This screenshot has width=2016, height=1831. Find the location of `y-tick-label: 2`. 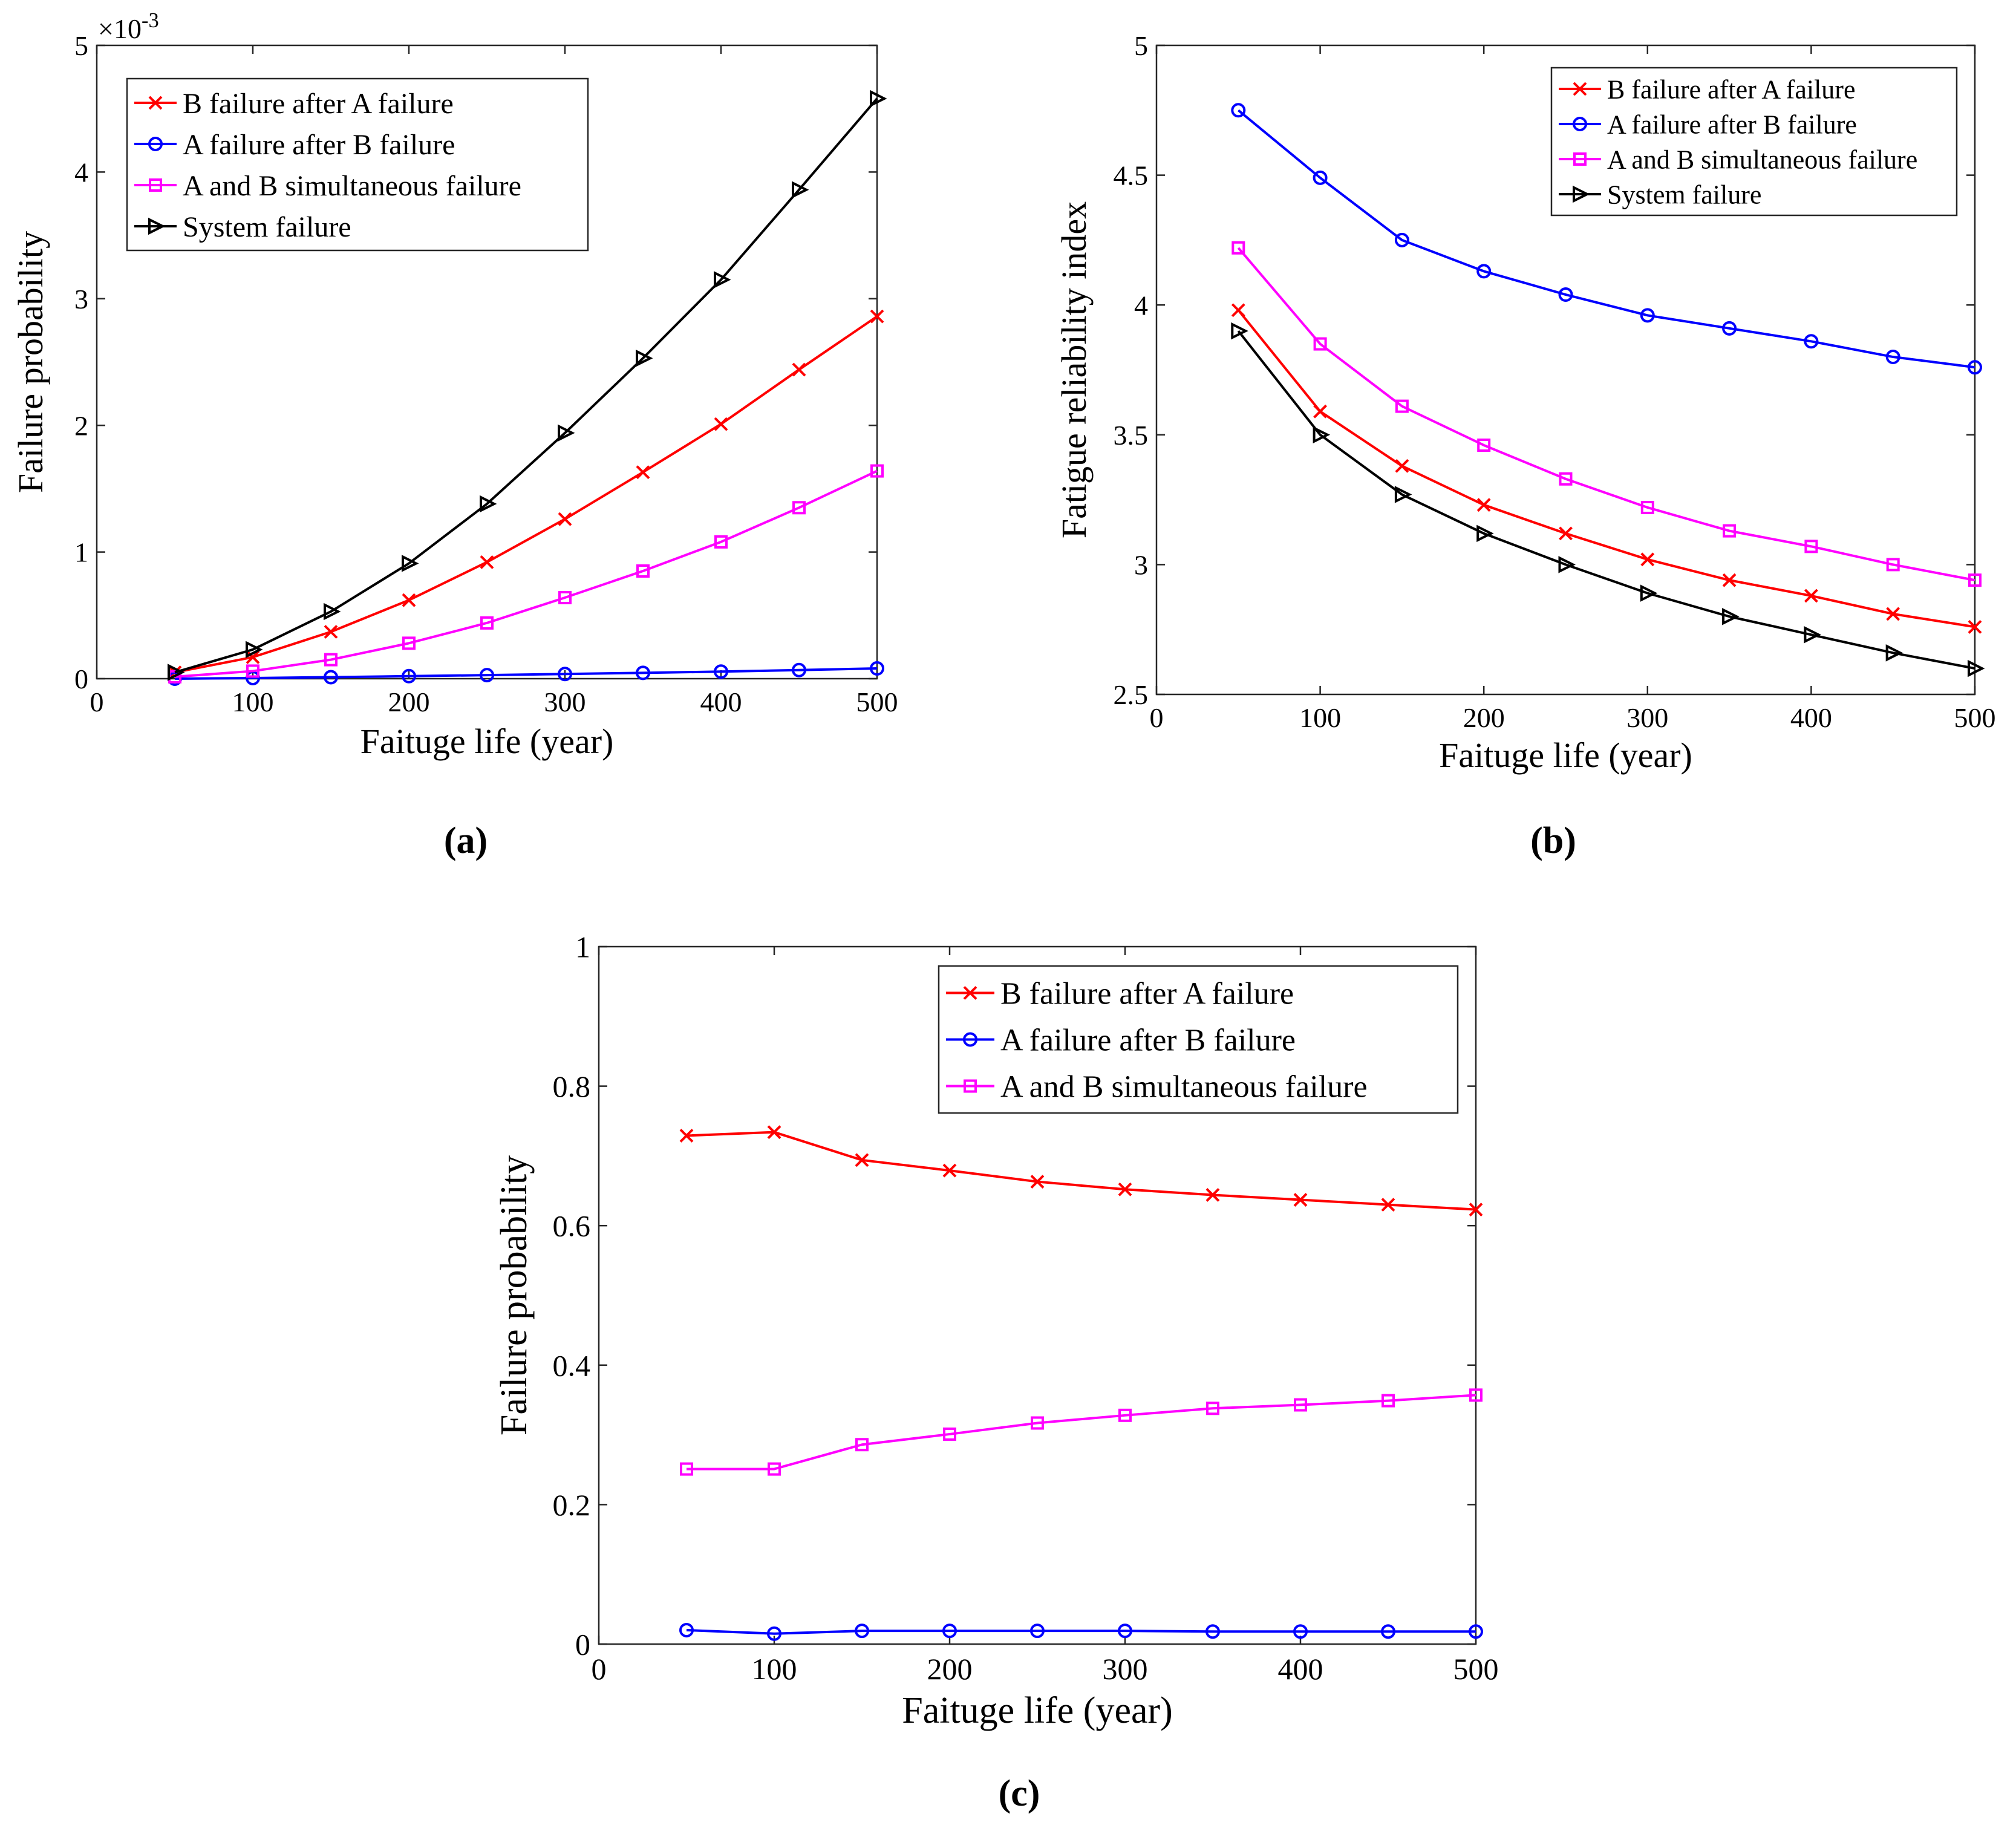

y-tick-label: 2 is located at coordinates (81, 425).